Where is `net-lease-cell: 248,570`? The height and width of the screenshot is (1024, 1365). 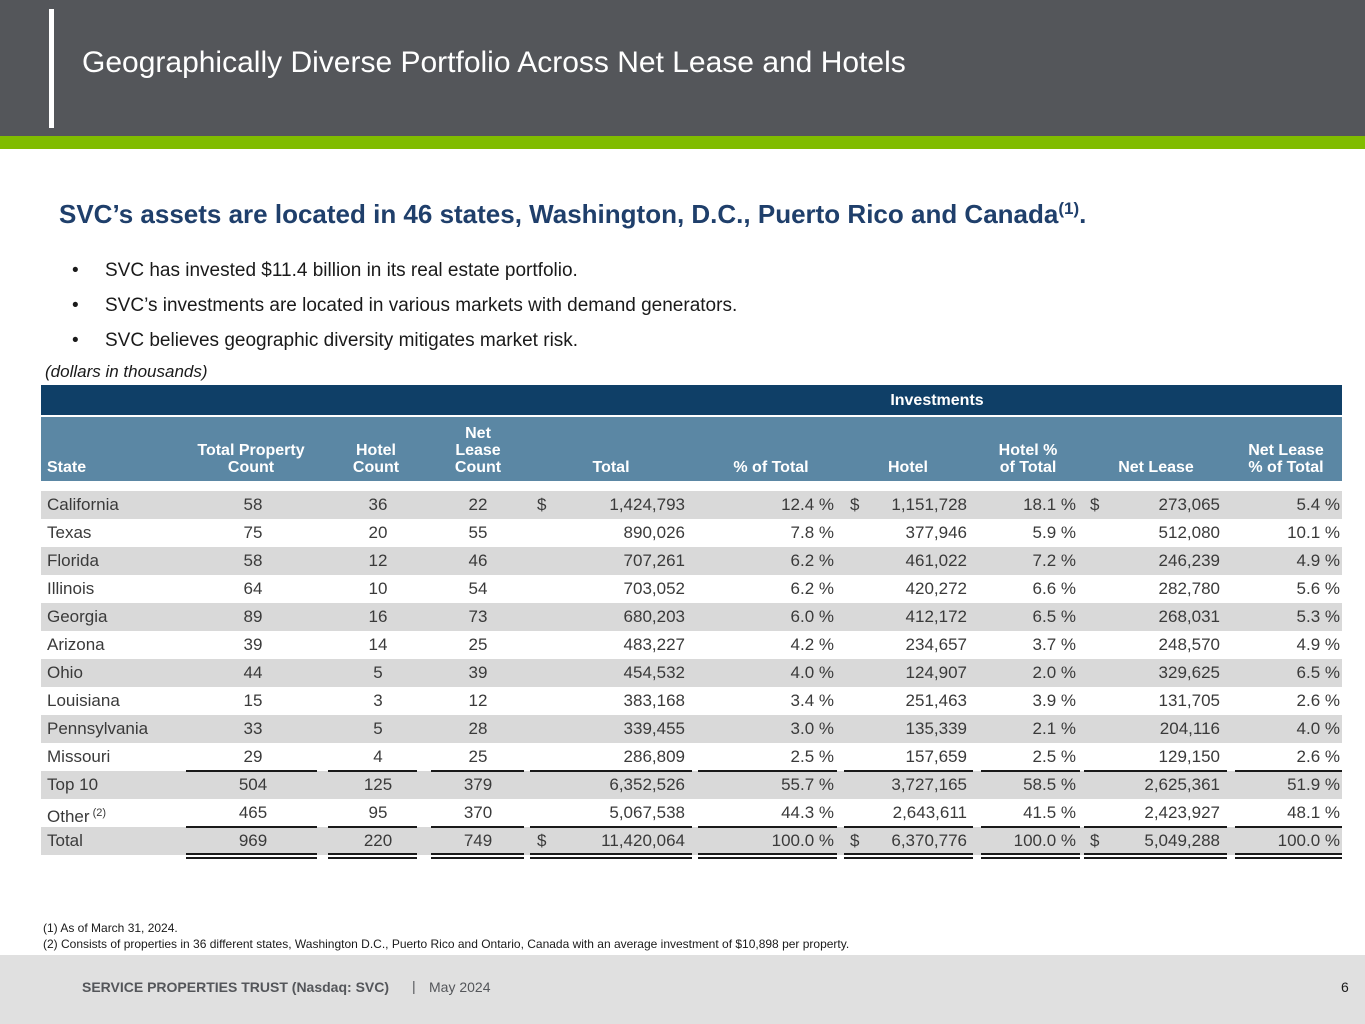 net-lease-cell: 248,570 is located at coordinates (1189, 644).